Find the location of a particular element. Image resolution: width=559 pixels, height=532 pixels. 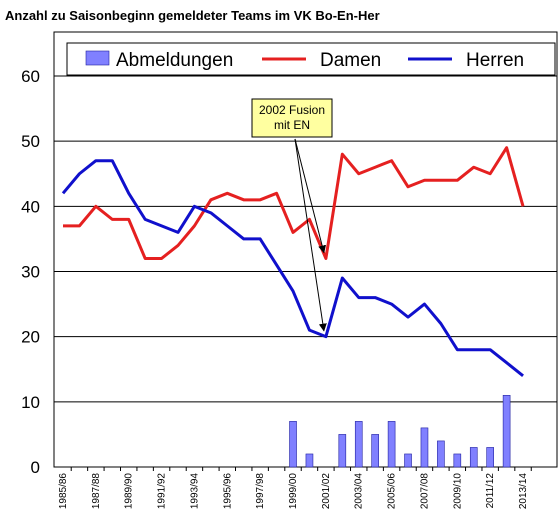

x-tick-label: 2005/06 is located at coordinates (392, 491).